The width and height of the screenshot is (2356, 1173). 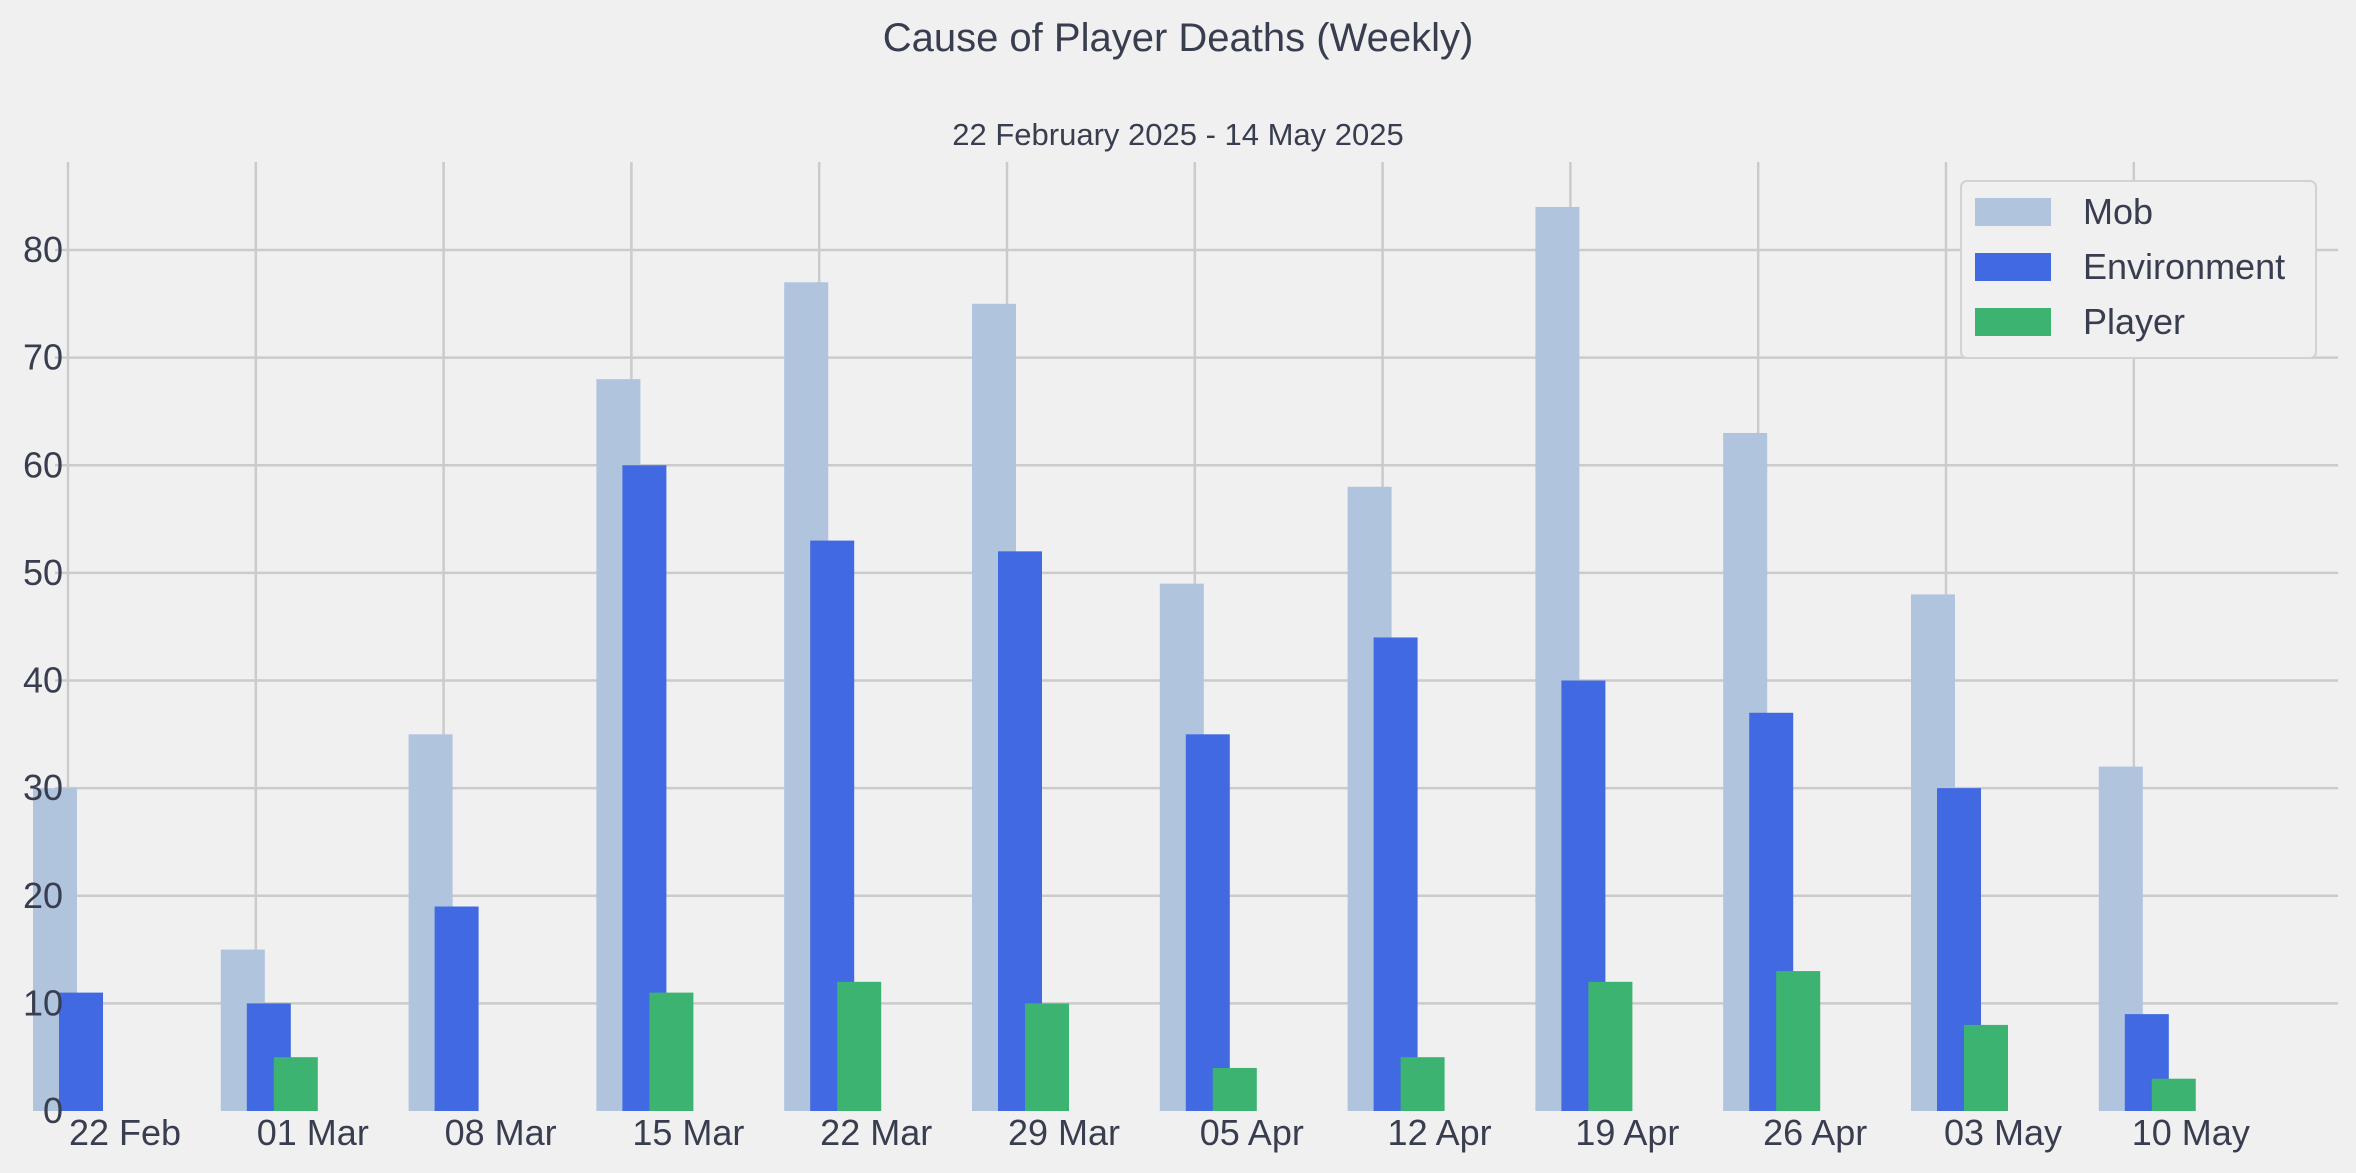 What do you see at coordinates (125, 1132) in the screenshot?
I see `x-tick-label: 22 Feb` at bounding box center [125, 1132].